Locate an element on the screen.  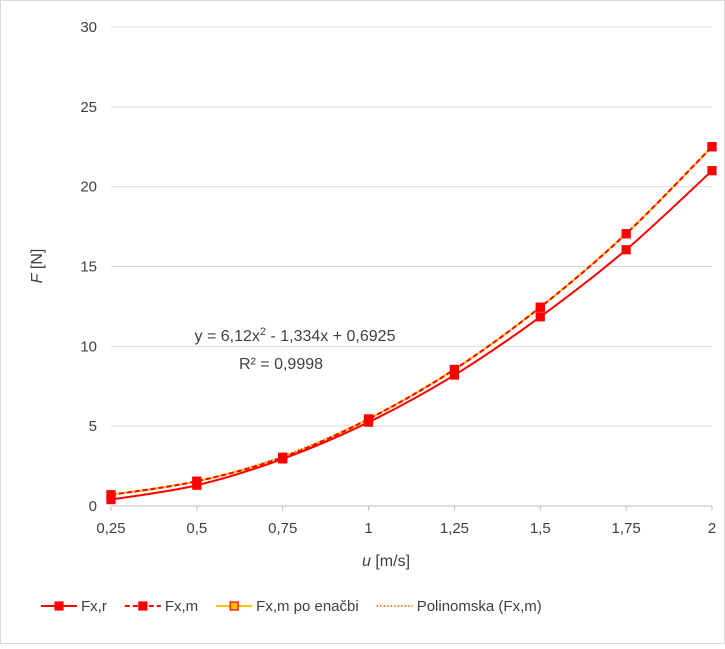
legend-item: Polinomska (Fx,m) is located at coordinates (459, 606).